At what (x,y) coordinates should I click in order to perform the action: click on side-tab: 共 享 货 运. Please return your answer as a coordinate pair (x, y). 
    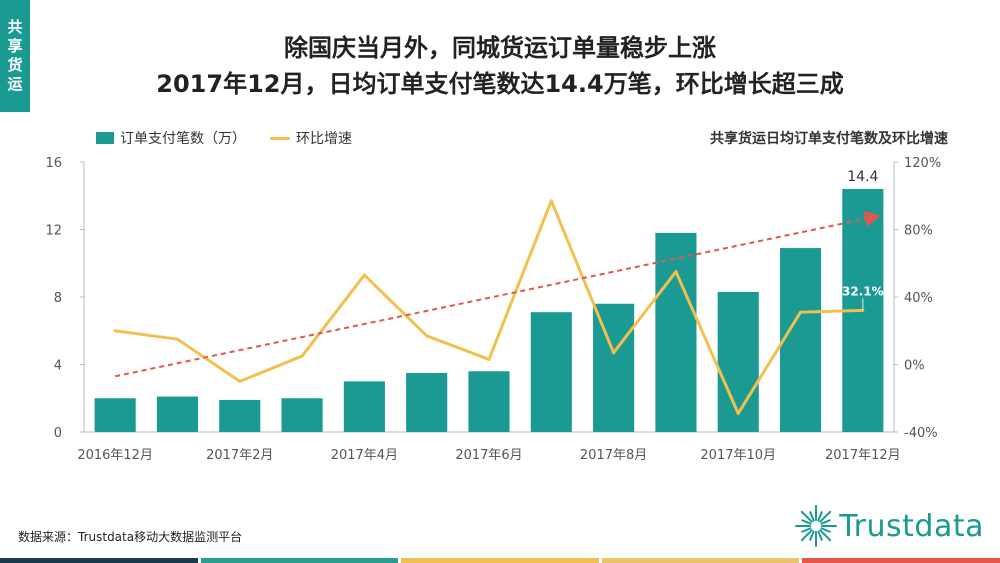
    Looking at the image, I should click on (15, 56).